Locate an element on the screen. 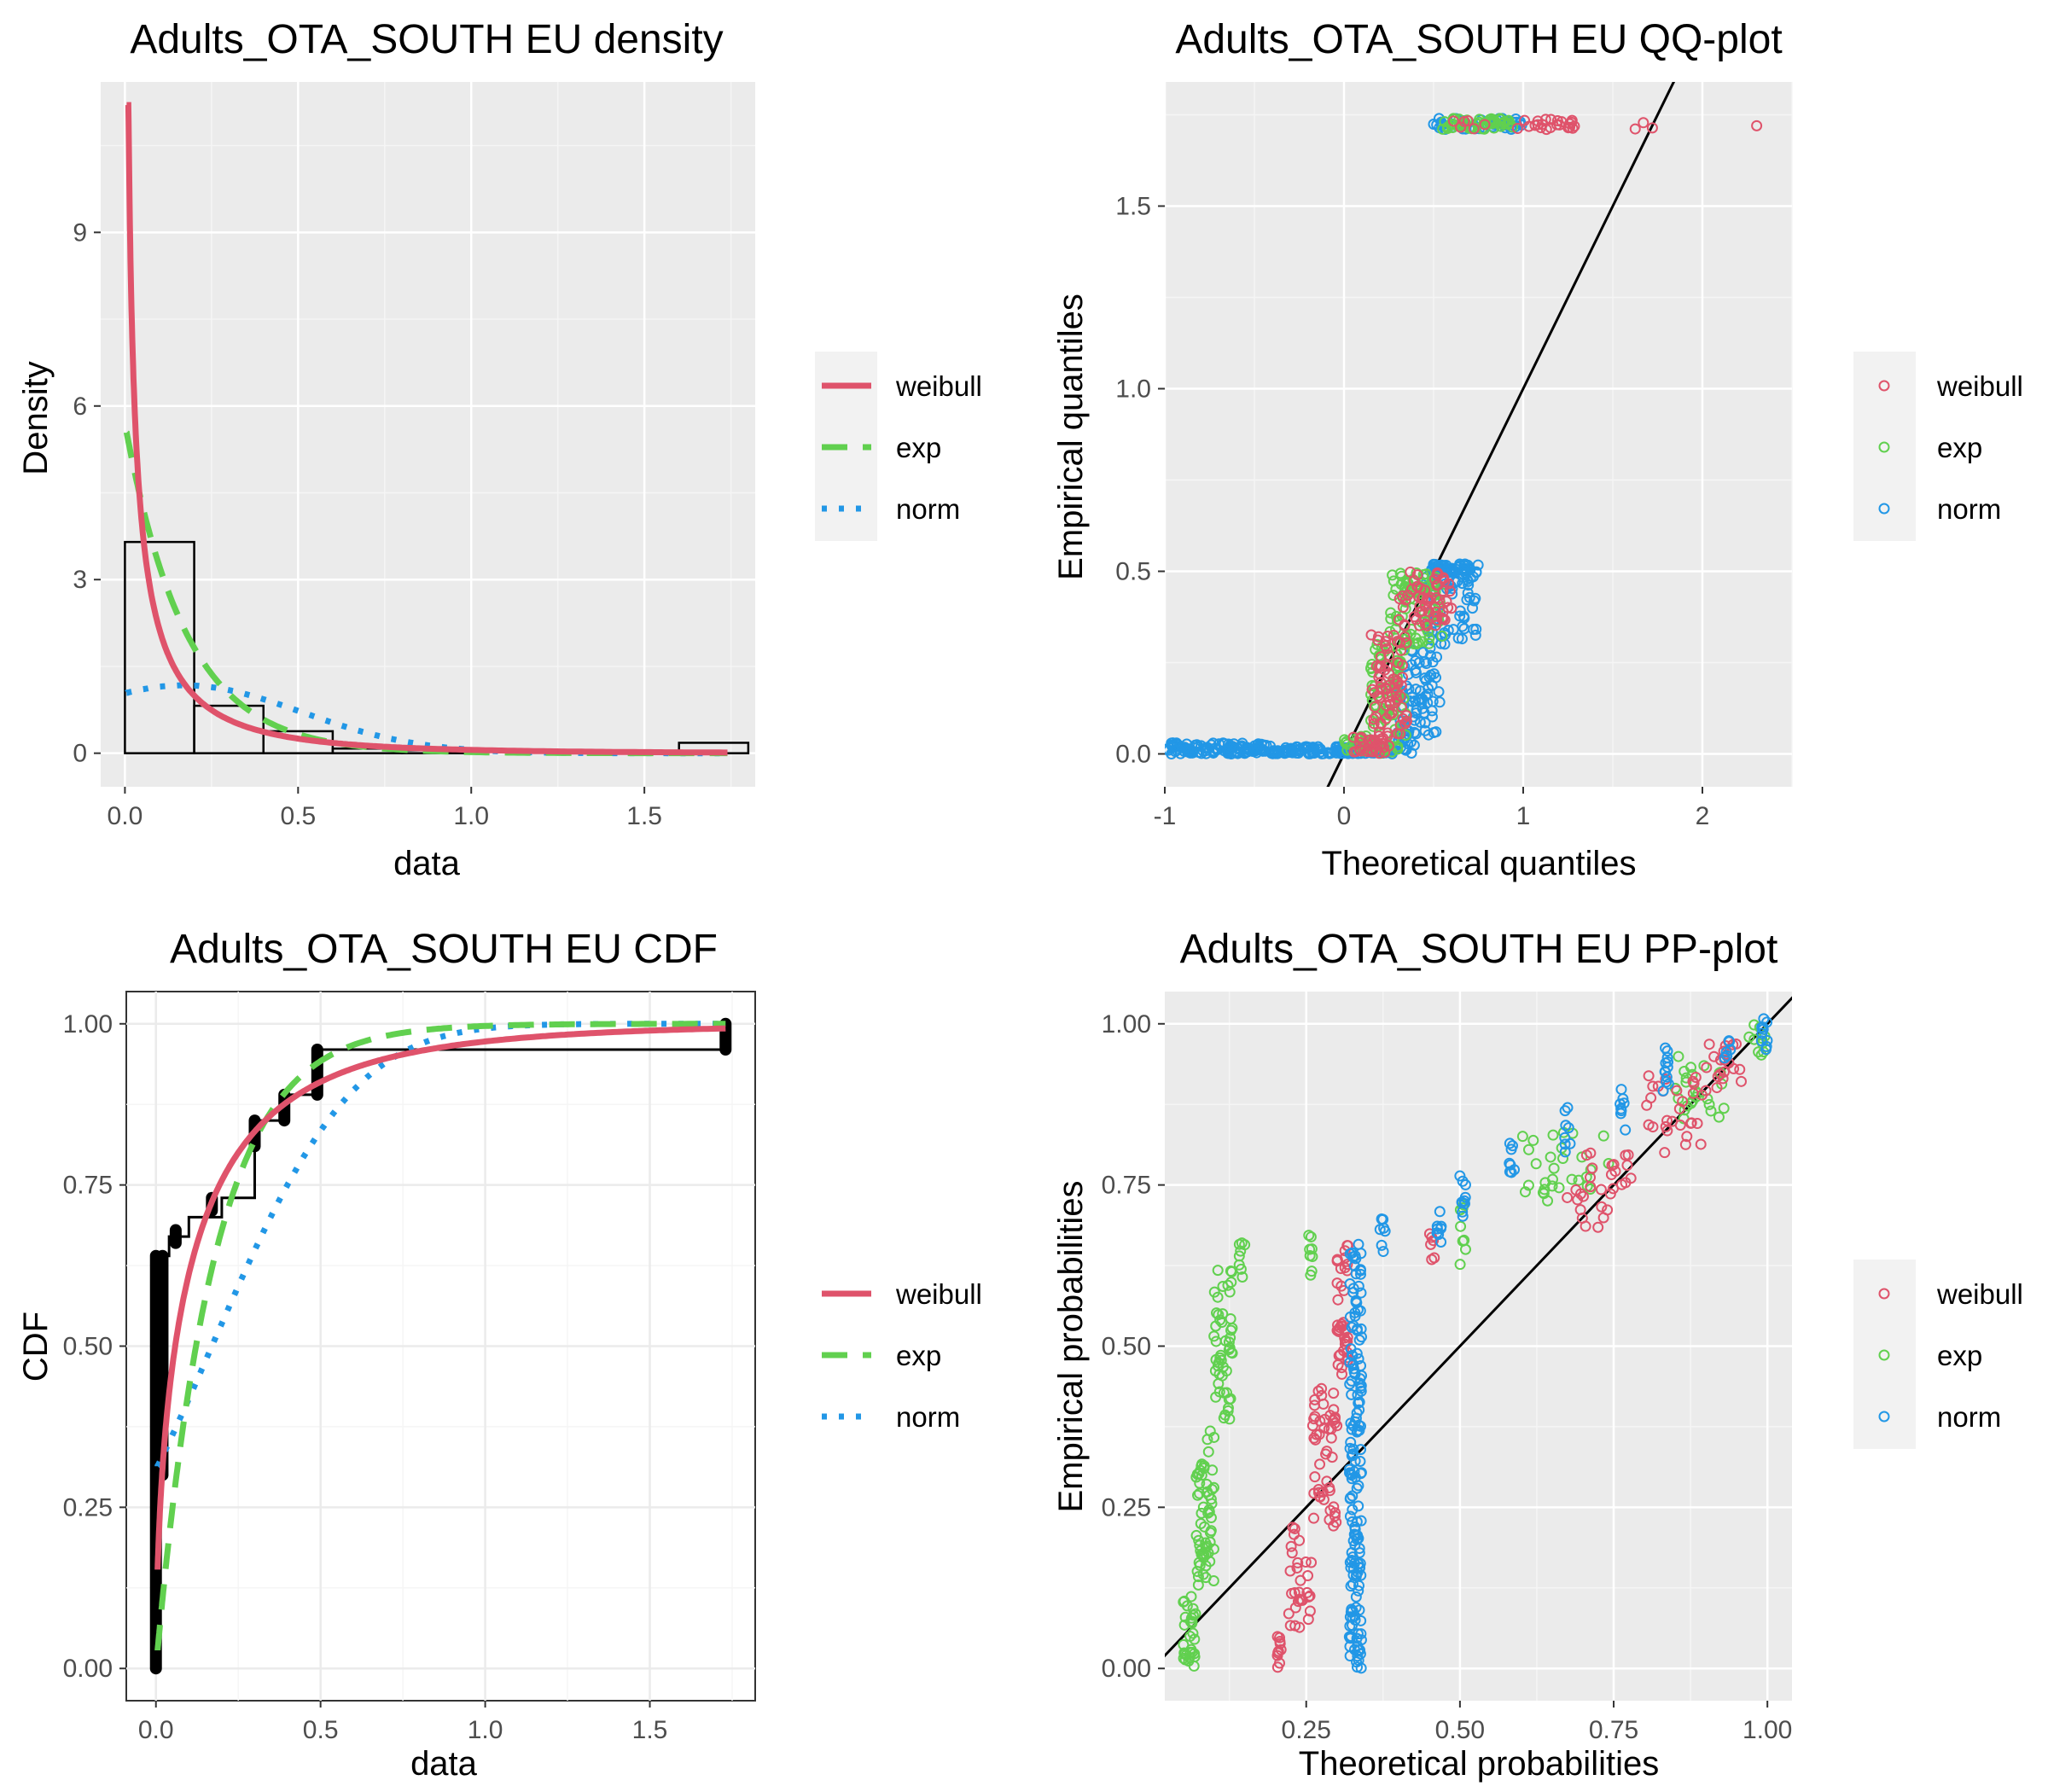  density-xlabel: data is located at coordinates (427, 863).